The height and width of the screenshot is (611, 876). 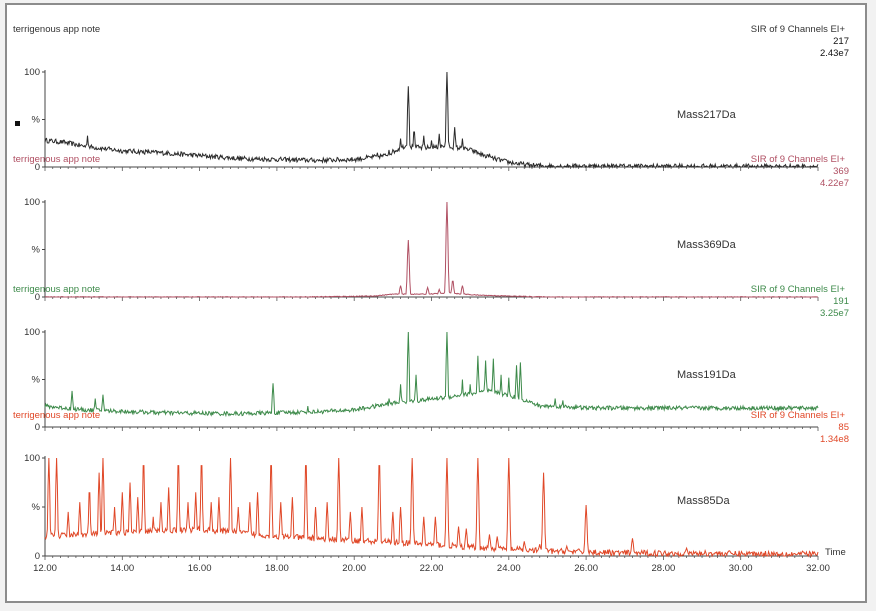 What do you see at coordinates (707, 245) in the screenshot?
I see `mass-label: Mass369Da` at bounding box center [707, 245].